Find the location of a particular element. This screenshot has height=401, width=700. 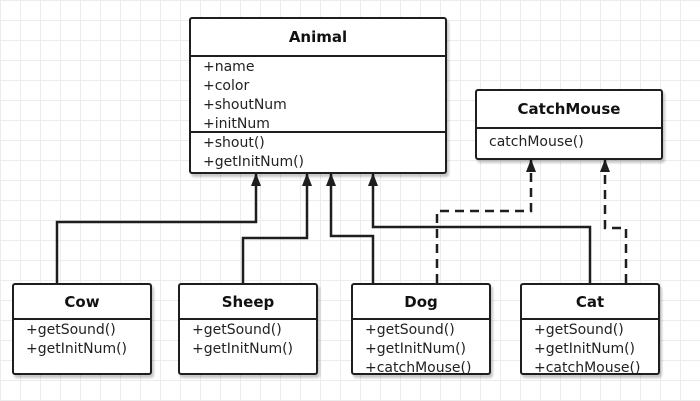

class-animal-title: Animal is located at coordinates (318, 38).